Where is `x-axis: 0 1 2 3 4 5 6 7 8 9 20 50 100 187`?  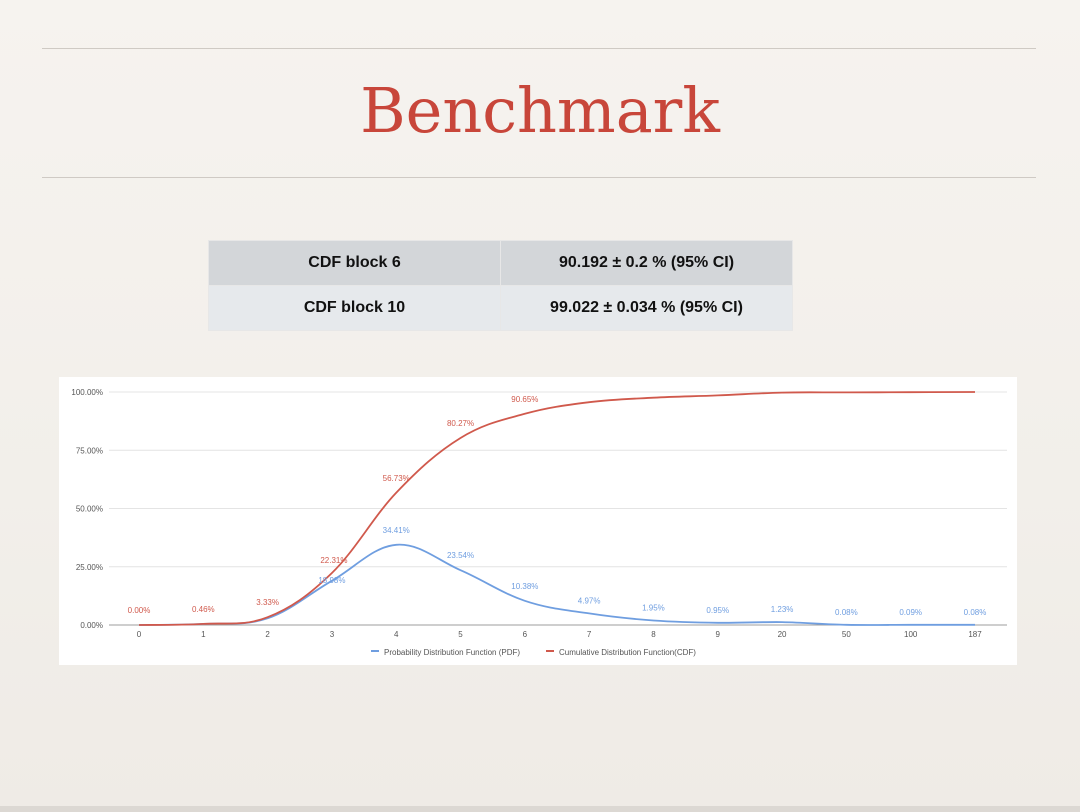
x-axis: 0 1 2 3 4 5 6 7 8 9 20 50 100 187 is located at coordinates (559, 634).